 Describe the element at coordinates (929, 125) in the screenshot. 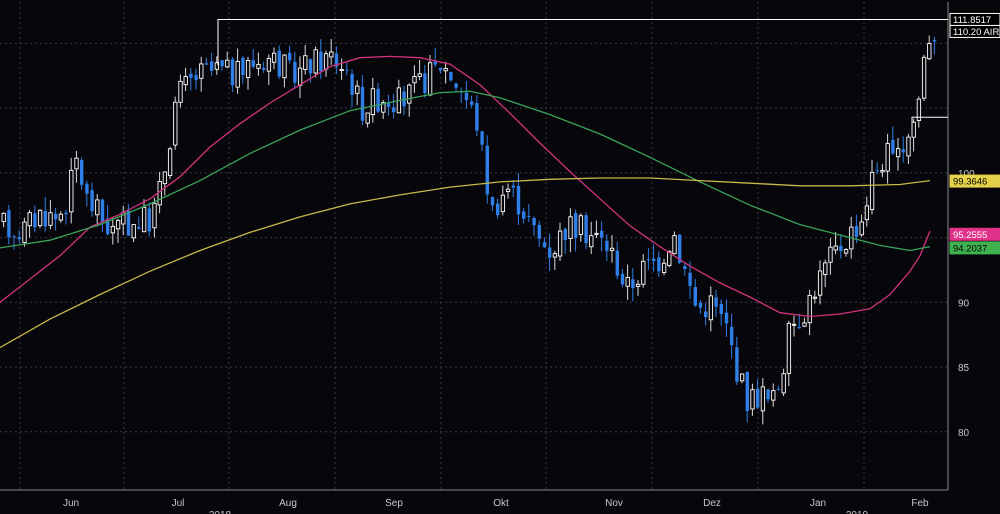

I see `step-line` at that location.